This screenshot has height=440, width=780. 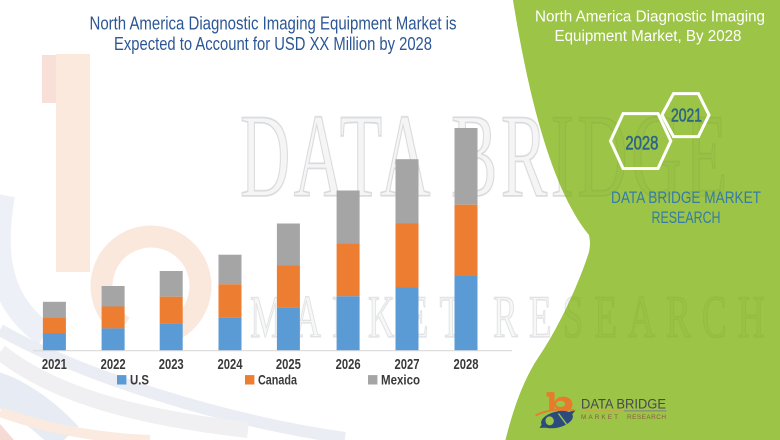 I want to click on svg-text: U.S, so click(x=139, y=379).